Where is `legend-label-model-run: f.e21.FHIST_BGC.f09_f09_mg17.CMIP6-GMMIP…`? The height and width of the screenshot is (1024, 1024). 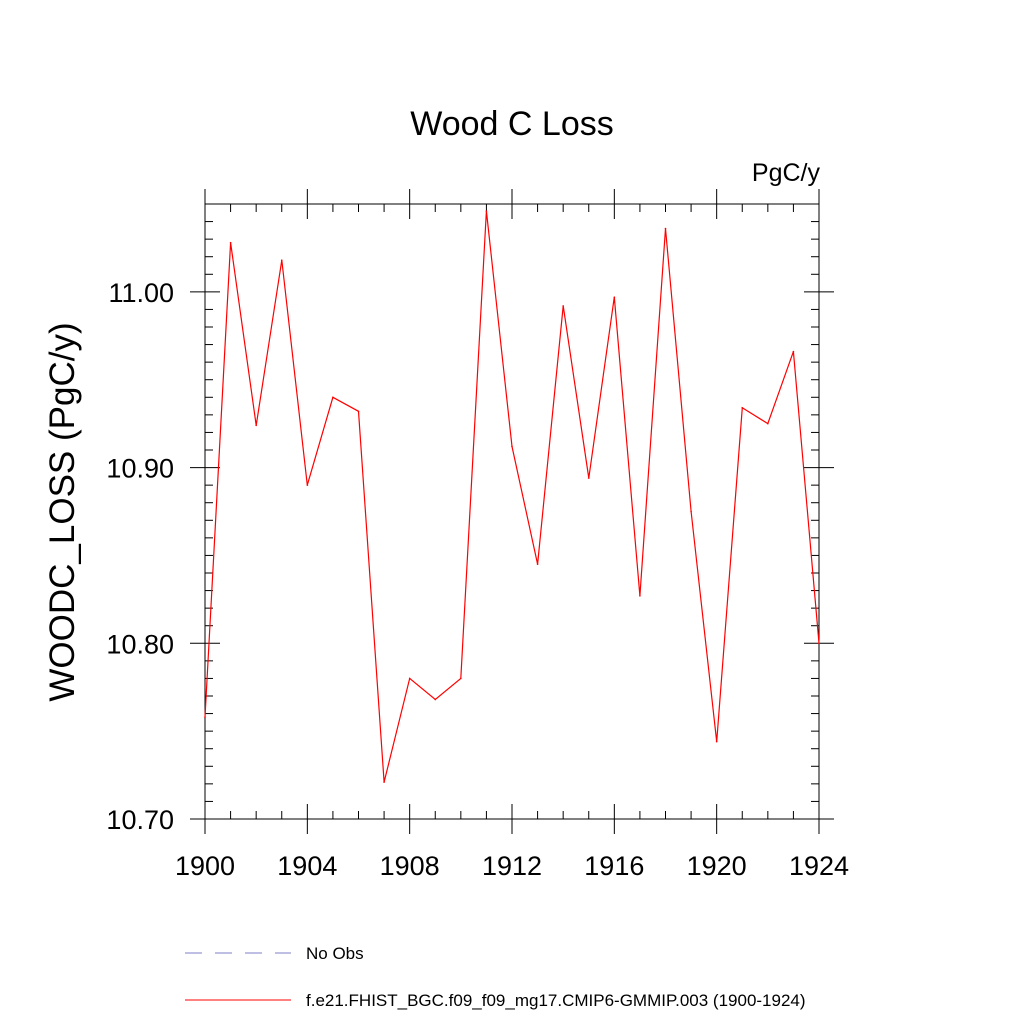 legend-label-model-run: f.e21.FHIST_BGC.f09_f09_mg17.CMIP6-GMMIP… is located at coordinates (556, 1000).